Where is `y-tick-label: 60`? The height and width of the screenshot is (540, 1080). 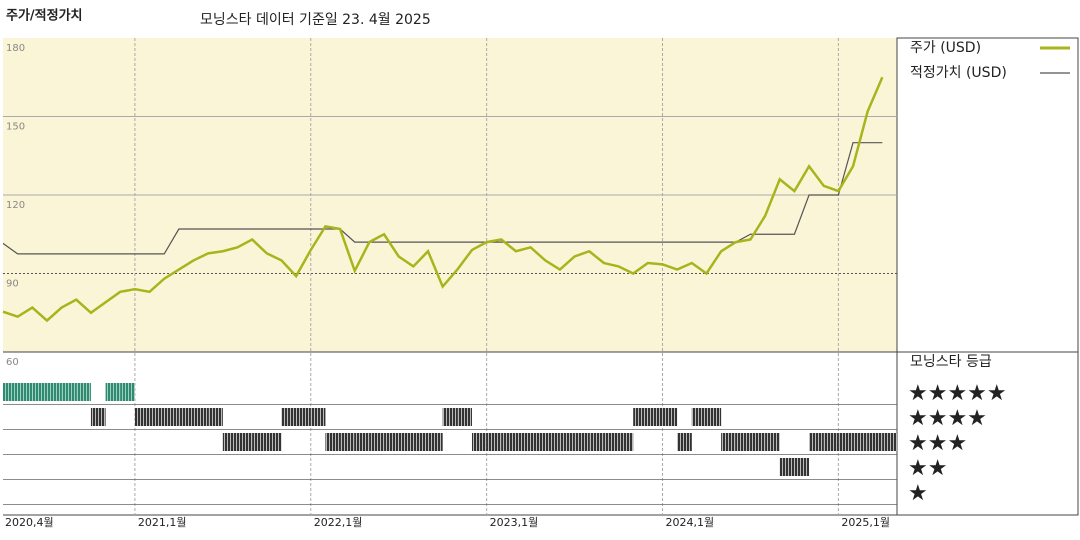 y-tick-label: 60 is located at coordinates (12, 362).